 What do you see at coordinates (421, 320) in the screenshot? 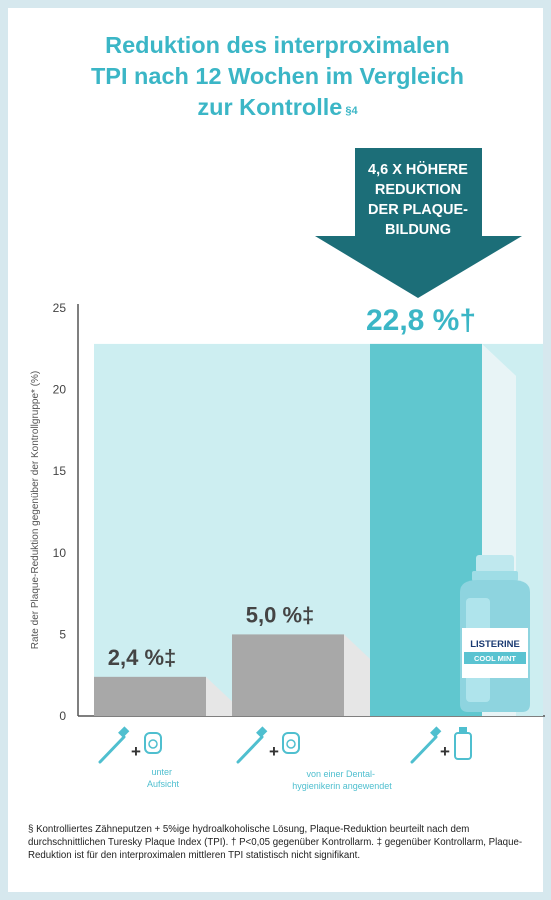
I see `data-label-3: 22,8 %†` at bounding box center [421, 320].